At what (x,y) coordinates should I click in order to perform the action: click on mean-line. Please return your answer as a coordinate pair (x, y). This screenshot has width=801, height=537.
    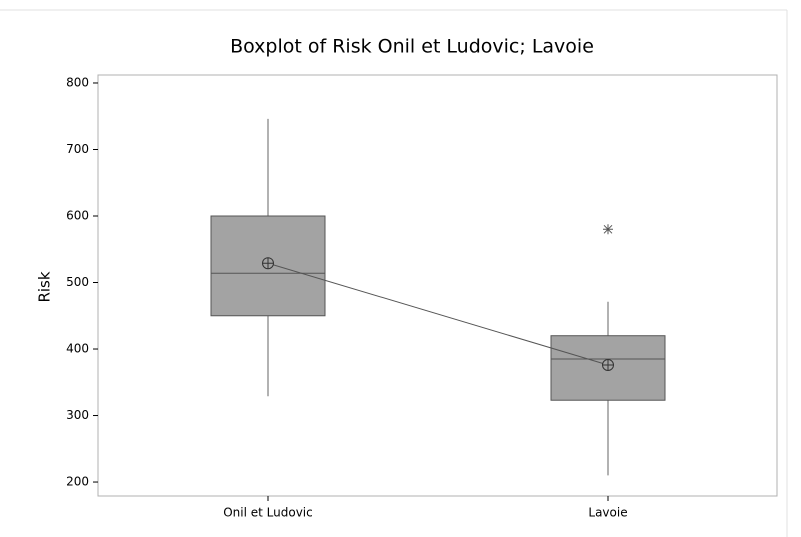
    Looking at the image, I should click on (438, 314).